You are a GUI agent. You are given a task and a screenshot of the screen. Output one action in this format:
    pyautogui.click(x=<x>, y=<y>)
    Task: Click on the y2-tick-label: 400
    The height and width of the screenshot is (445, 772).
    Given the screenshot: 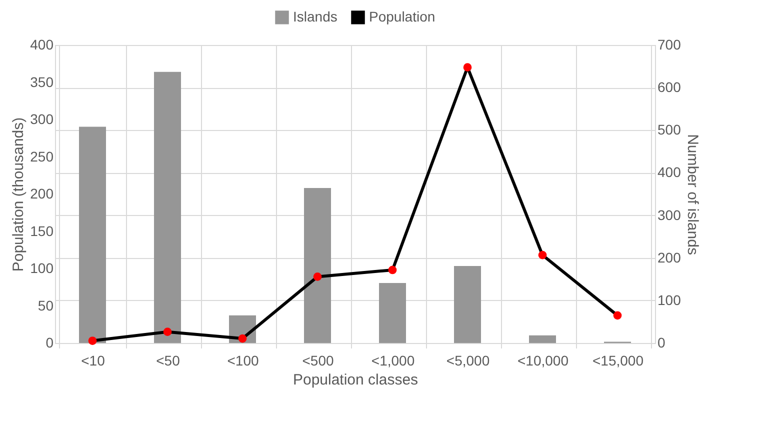 What is the action you would take?
    pyautogui.click(x=670, y=172)
    